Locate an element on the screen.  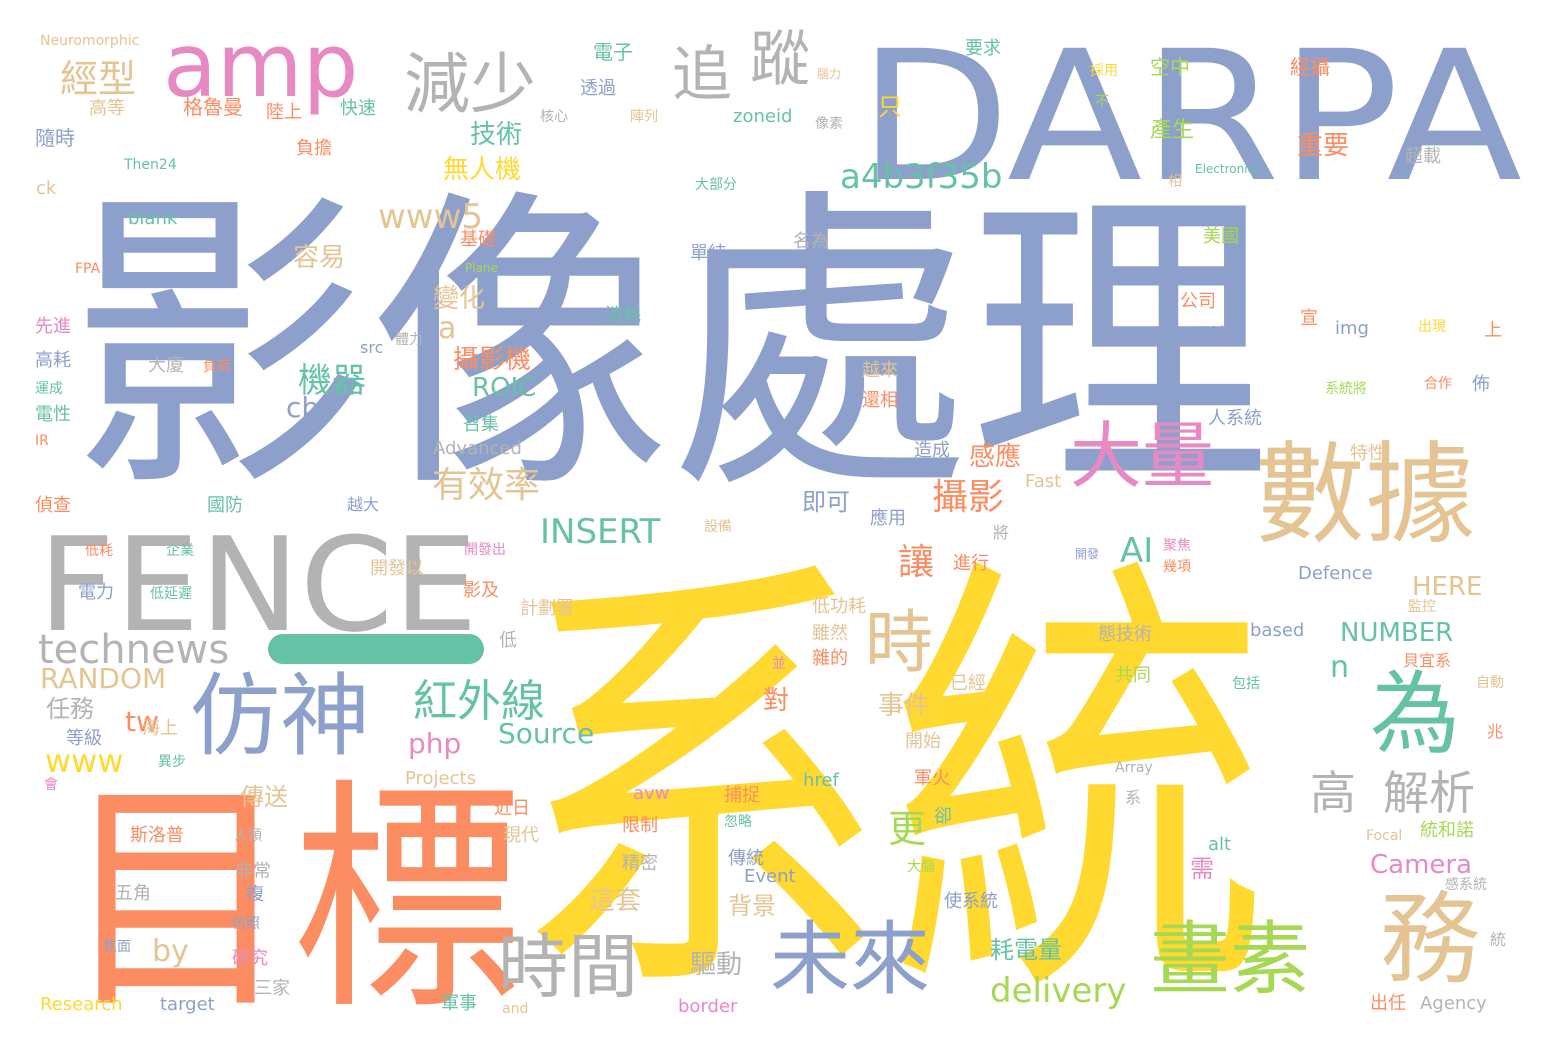
cloud-word: 已經 is located at coordinates (968, 683).